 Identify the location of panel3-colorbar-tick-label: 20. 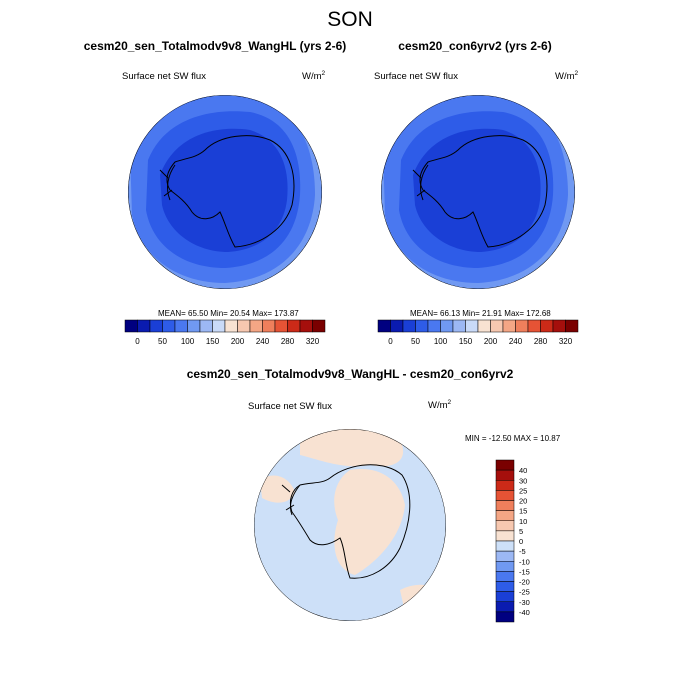
(523, 501).